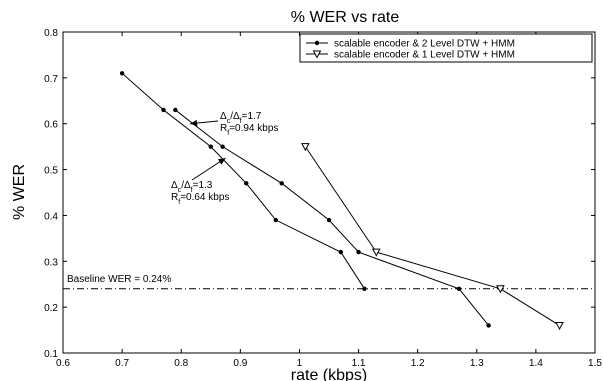  What do you see at coordinates (317, 43) in the screenshot?
I see `legend-dot-marker` at bounding box center [317, 43].